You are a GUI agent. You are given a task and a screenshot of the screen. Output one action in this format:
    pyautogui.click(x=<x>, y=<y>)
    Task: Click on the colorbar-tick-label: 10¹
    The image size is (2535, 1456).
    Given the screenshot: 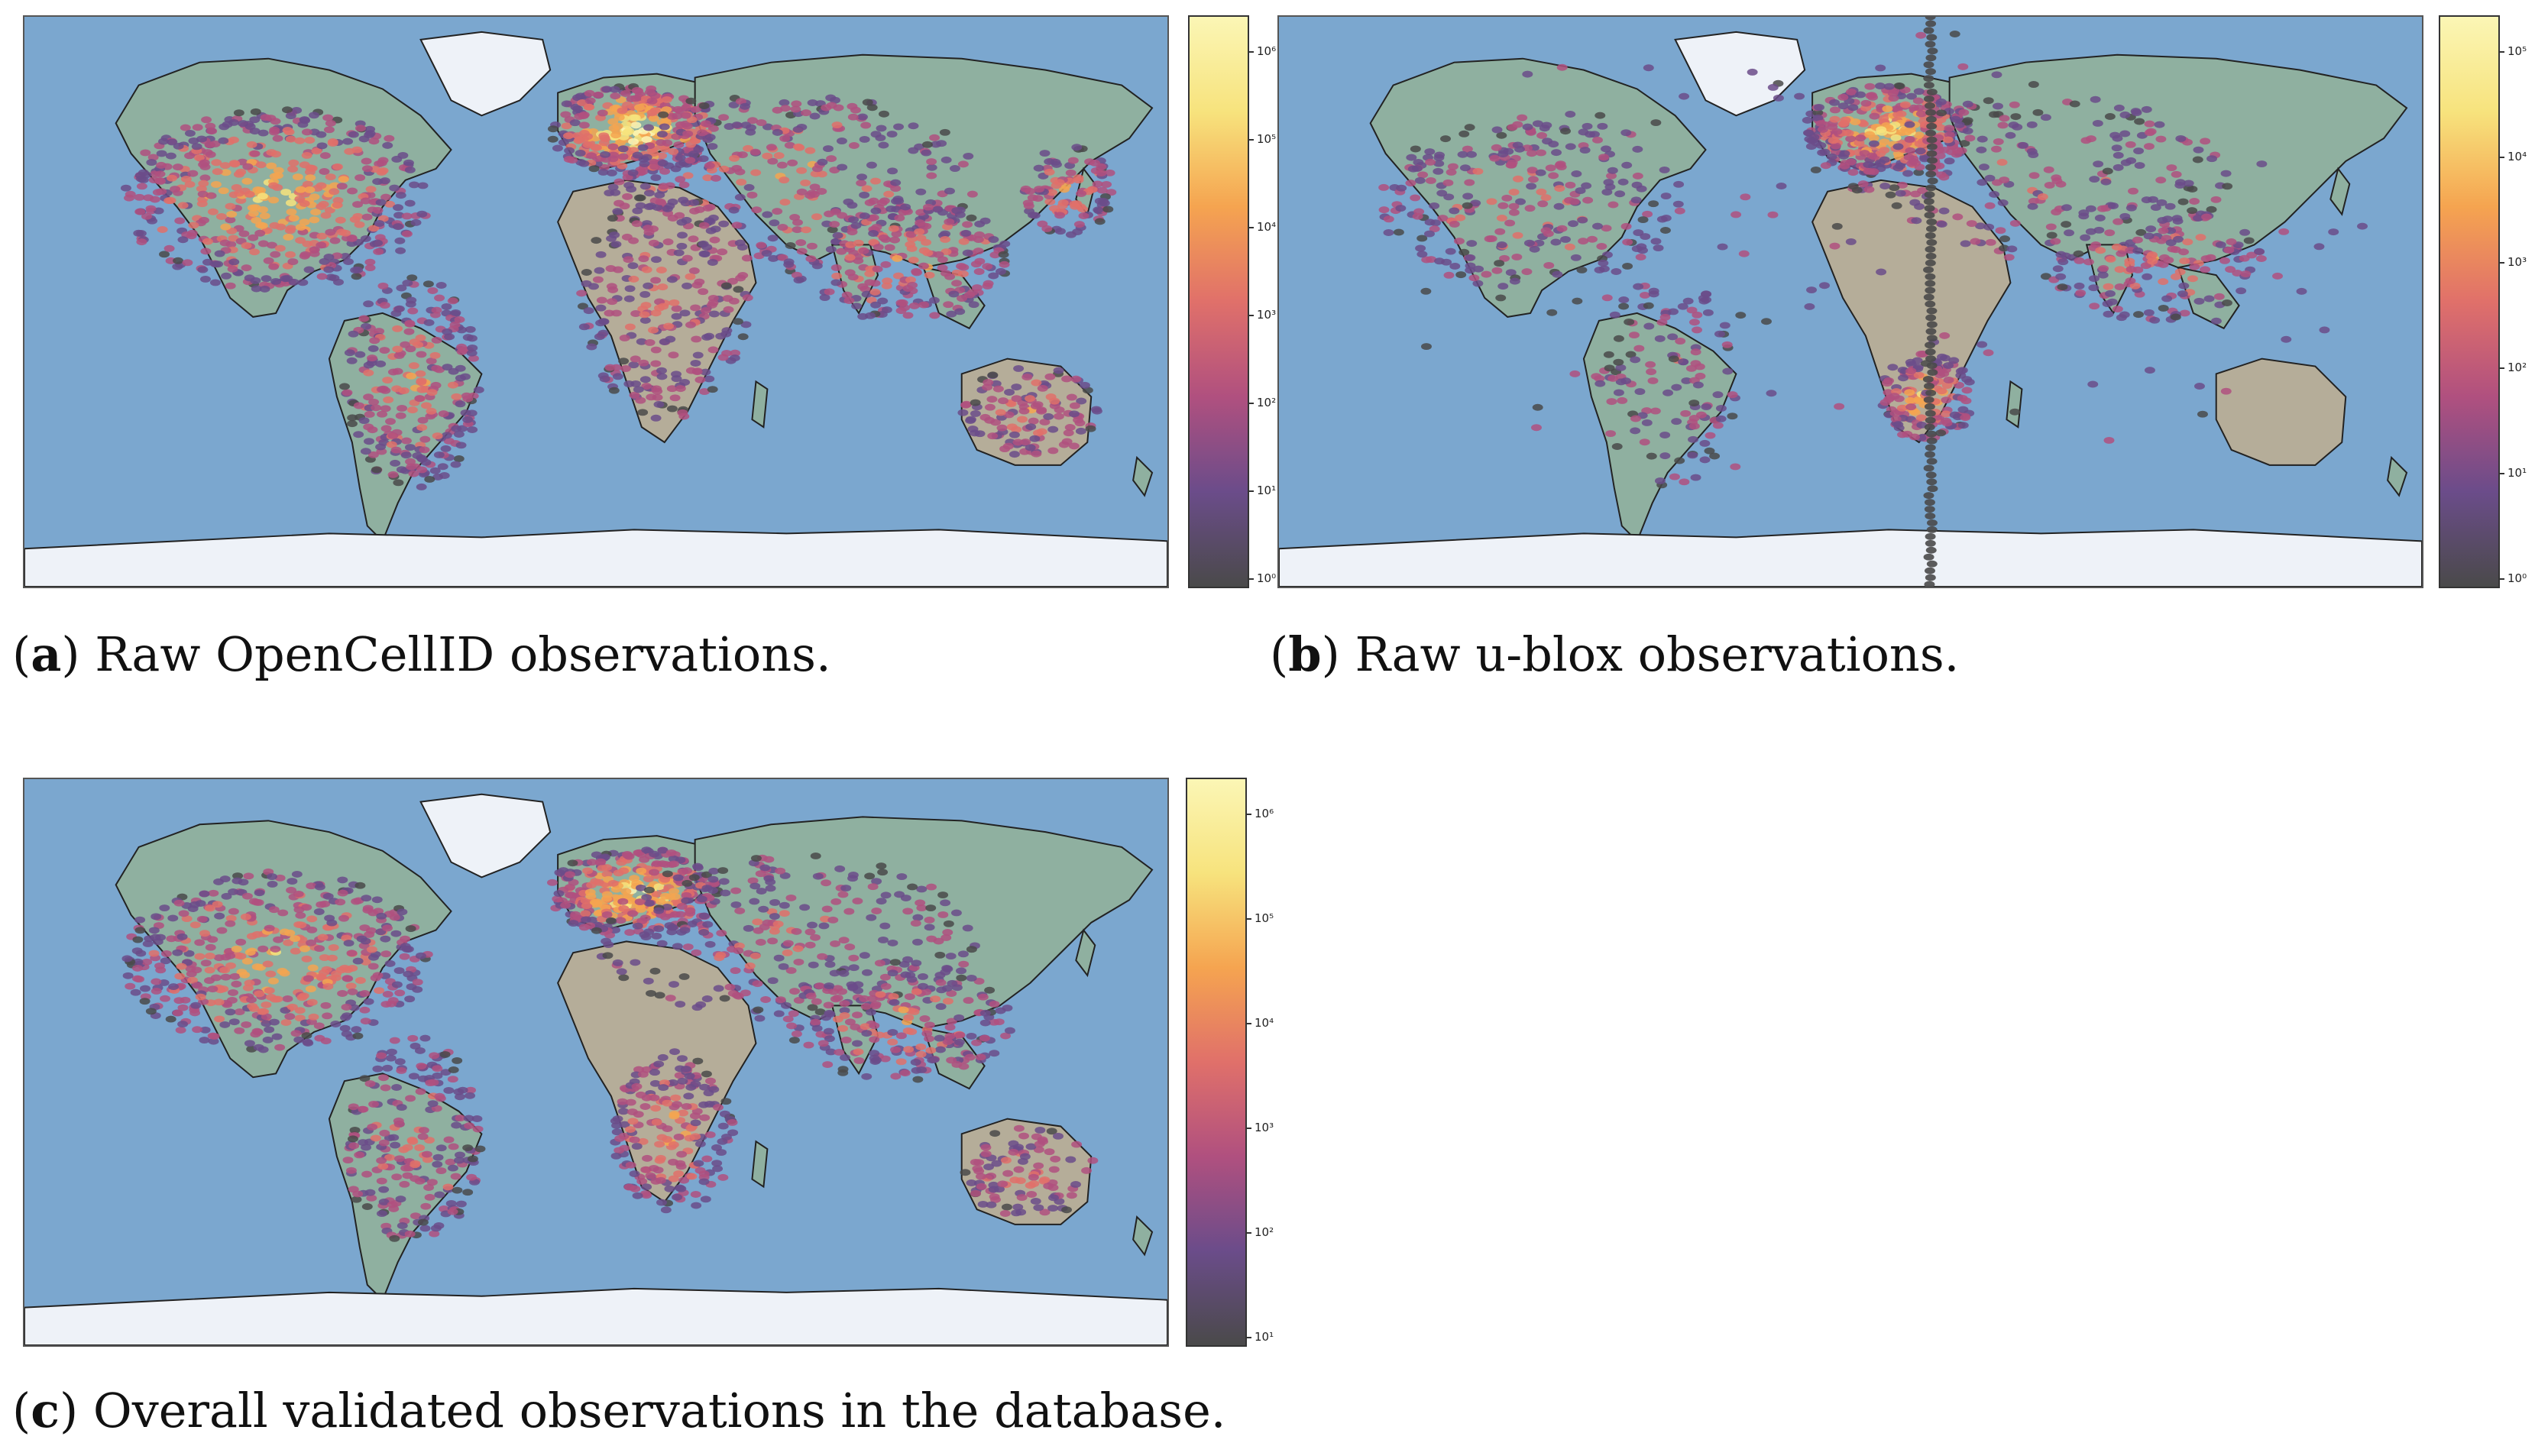 What is the action you would take?
    pyautogui.click(x=1262, y=490)
    